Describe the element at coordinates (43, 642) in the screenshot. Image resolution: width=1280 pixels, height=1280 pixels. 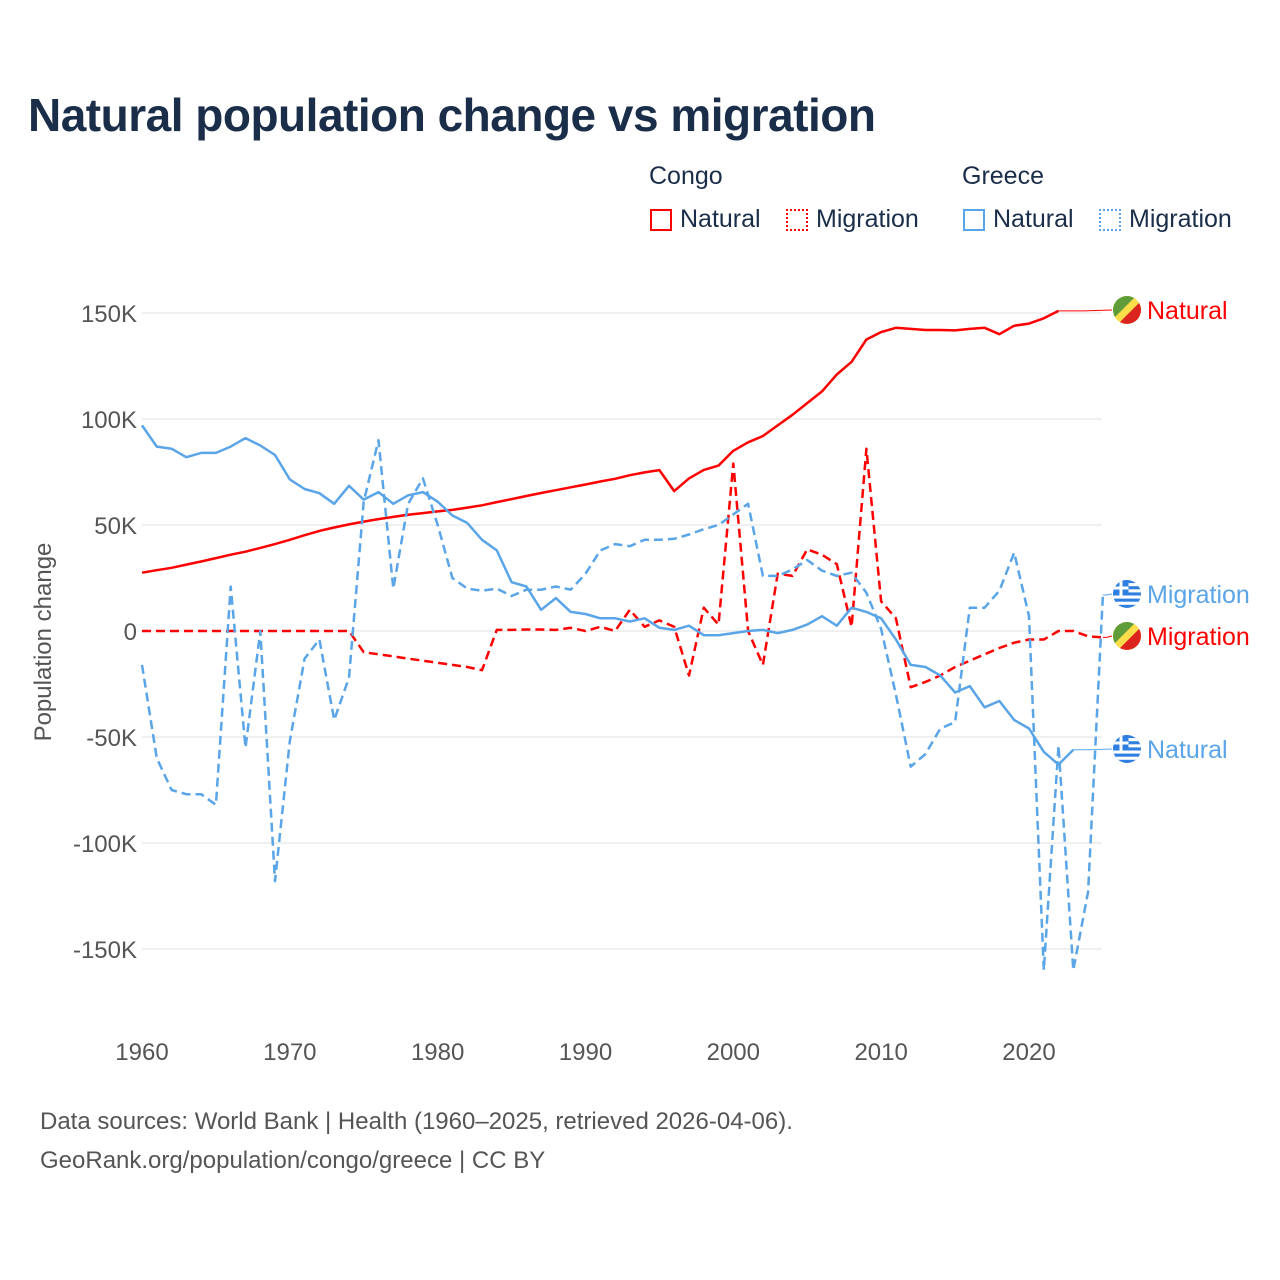
I see `y-axis-label: Population change` at that location.